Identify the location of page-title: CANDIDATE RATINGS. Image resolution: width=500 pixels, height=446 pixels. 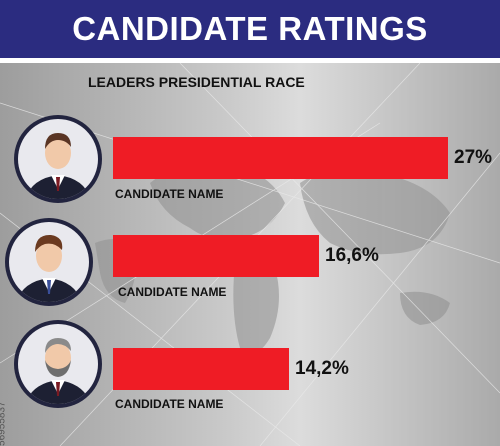
(250, 28).